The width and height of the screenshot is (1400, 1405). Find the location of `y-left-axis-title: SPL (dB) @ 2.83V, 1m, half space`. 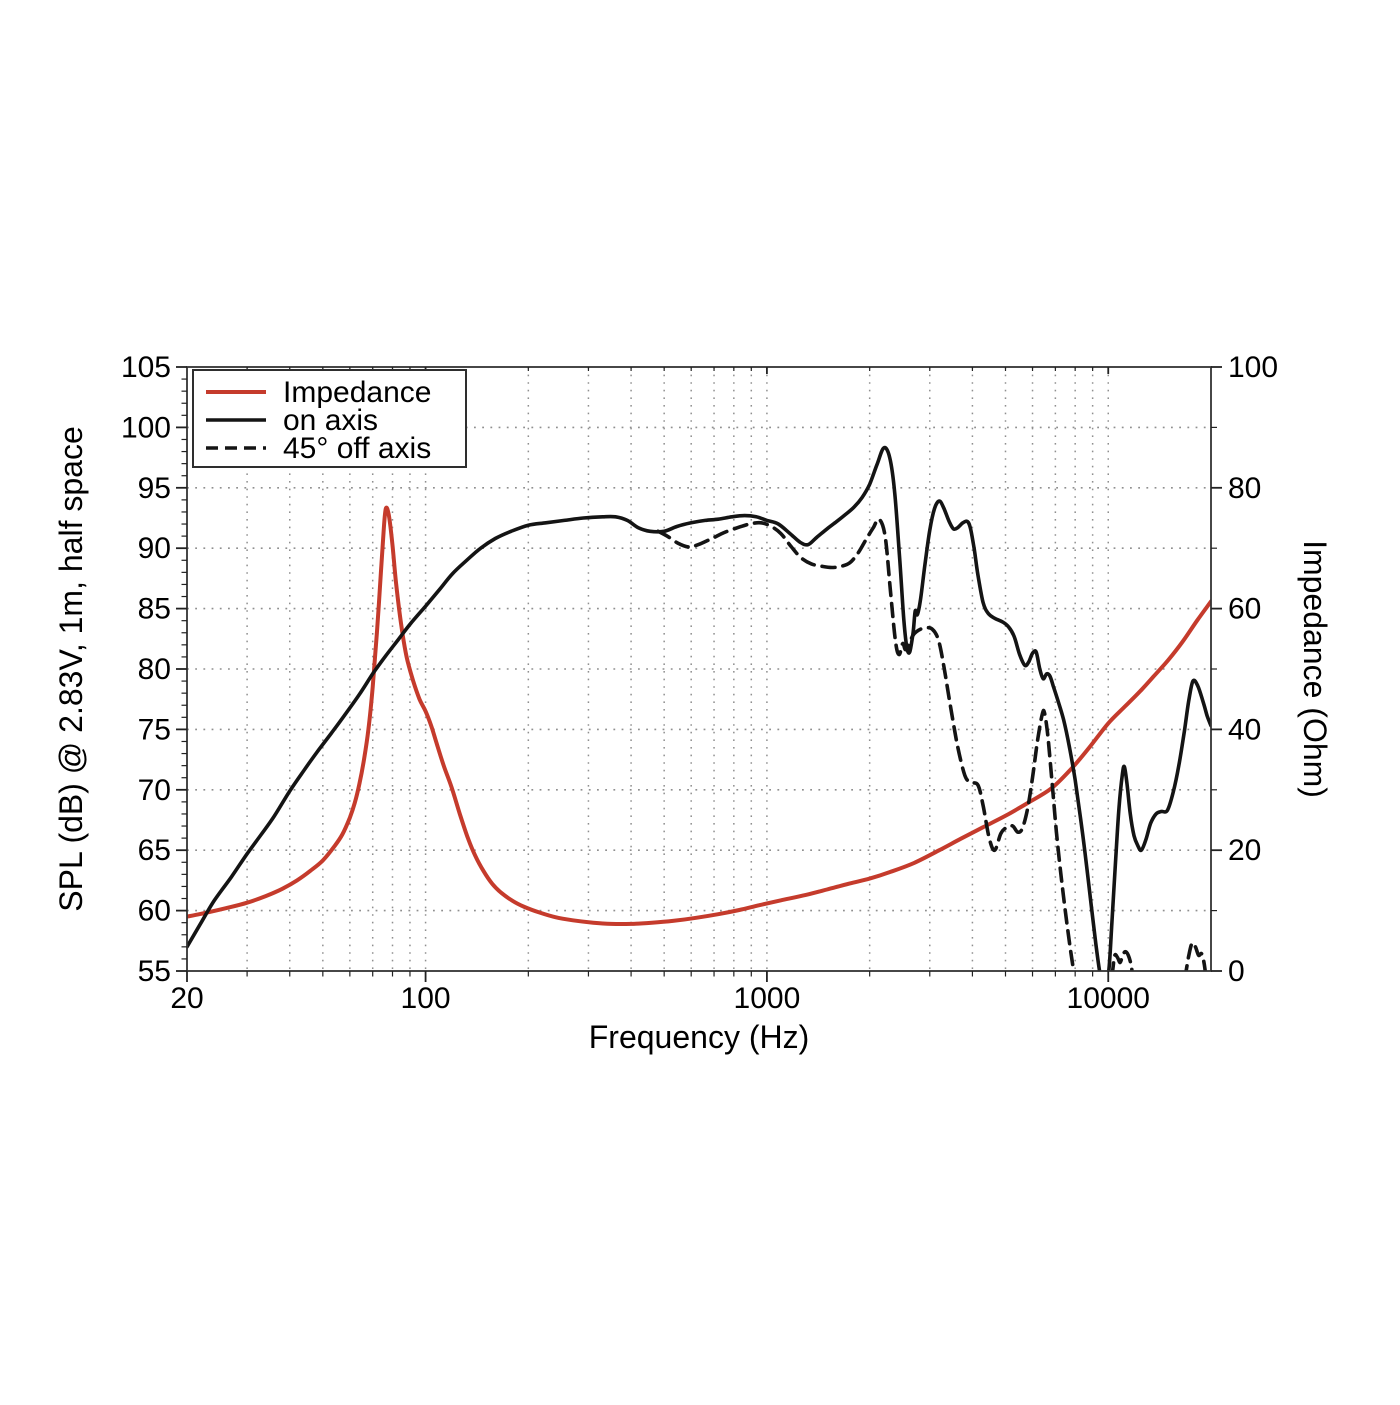

y-left-axis-title: SPL (dB) @ 2.83V, 1m, half space is located at coordinates (71, 668).